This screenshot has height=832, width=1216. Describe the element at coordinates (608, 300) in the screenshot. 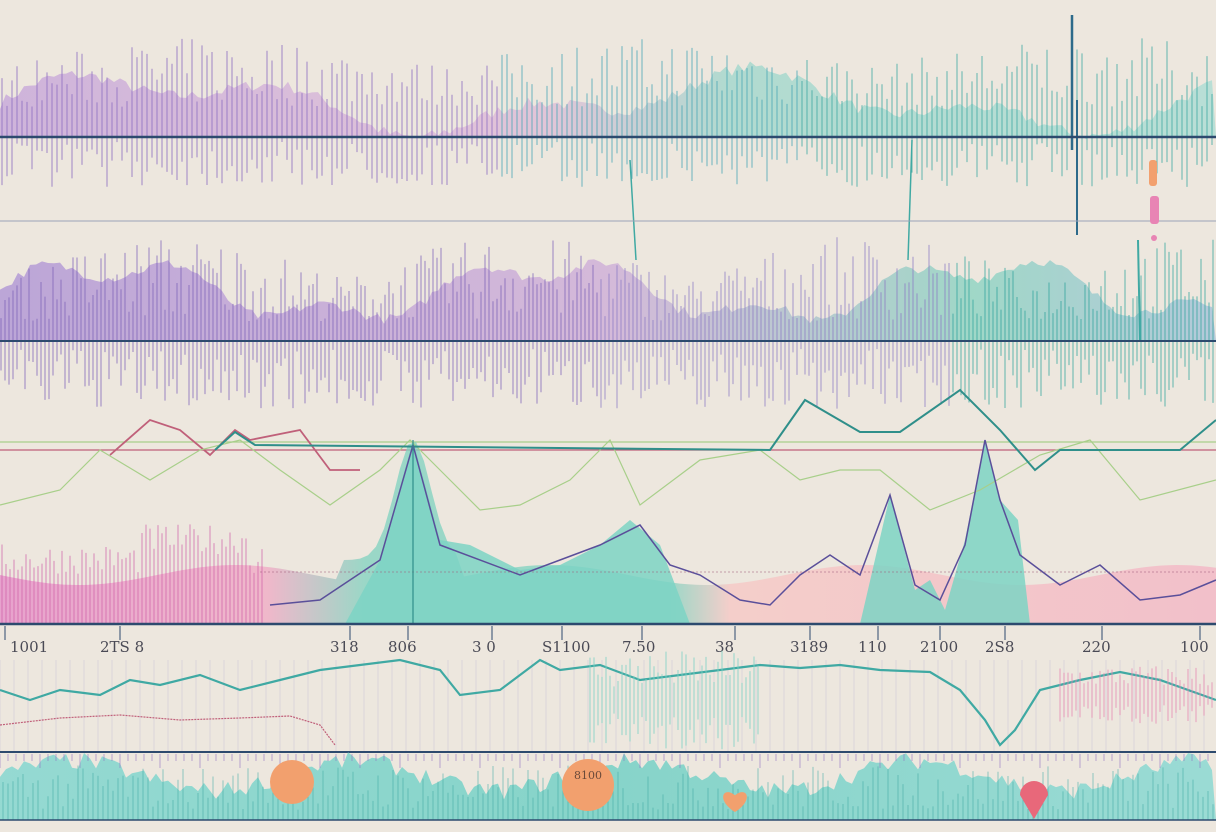

I see `middle-envelope` at that location.